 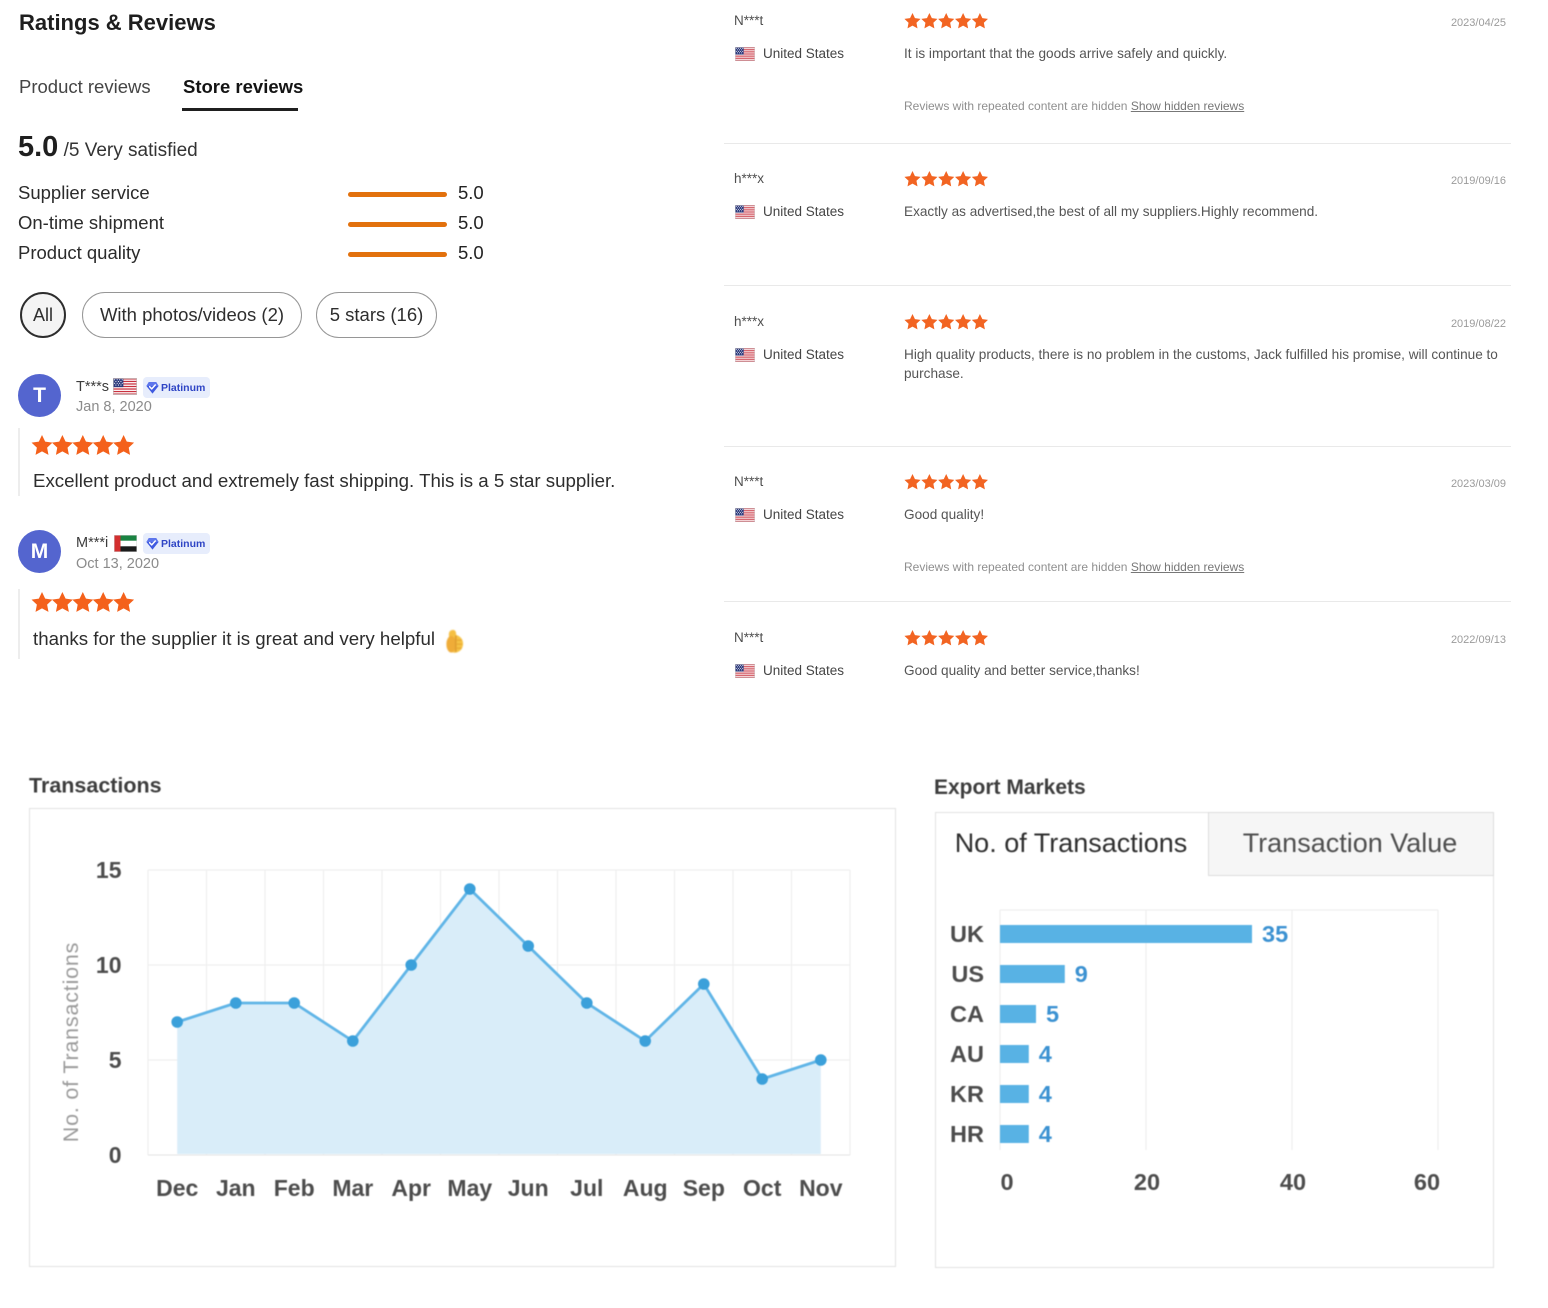 I want to click on svg-text: Jun, so click(x=528, y=1188).